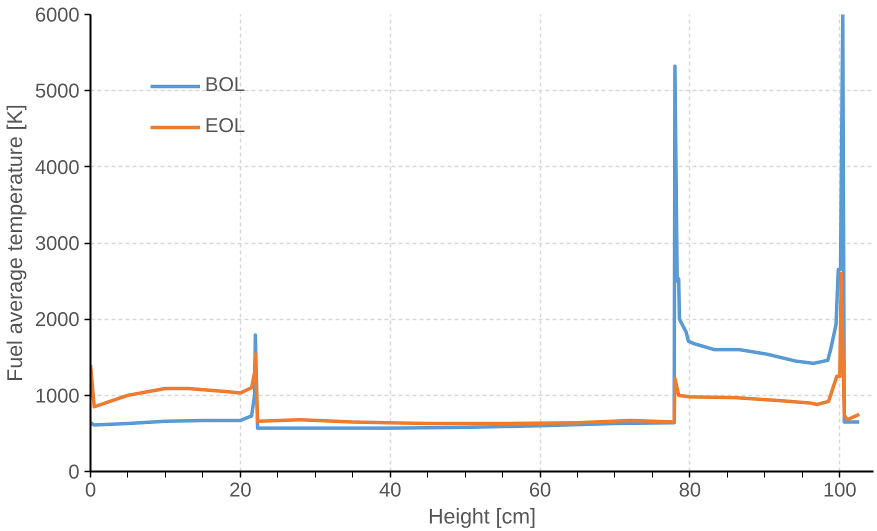 This screenshot has width=877, height=531. Describe the element at coordinates (57, 396) in the screenshot. I see `y-tick-label: 1000` at that location.